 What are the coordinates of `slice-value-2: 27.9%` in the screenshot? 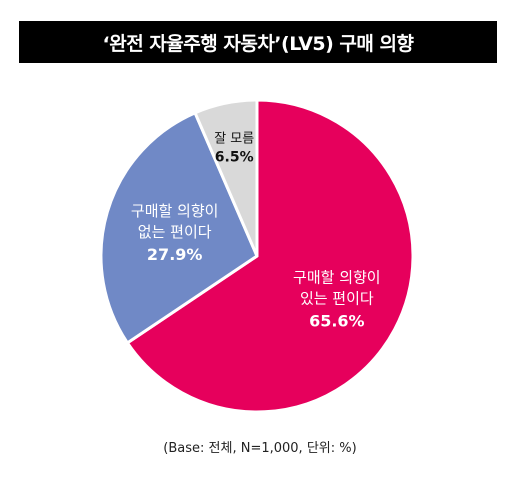 It's located at (175, 254).